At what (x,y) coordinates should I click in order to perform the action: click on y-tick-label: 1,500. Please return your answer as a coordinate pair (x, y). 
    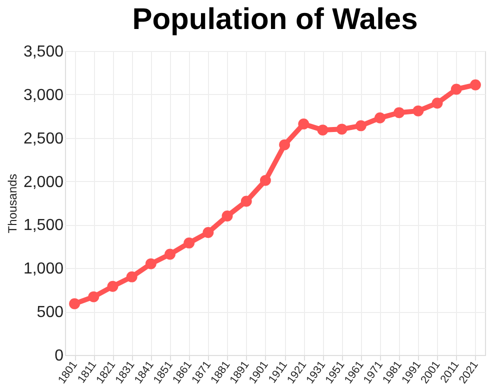
    Looking at the image, I should click on (43, 225).